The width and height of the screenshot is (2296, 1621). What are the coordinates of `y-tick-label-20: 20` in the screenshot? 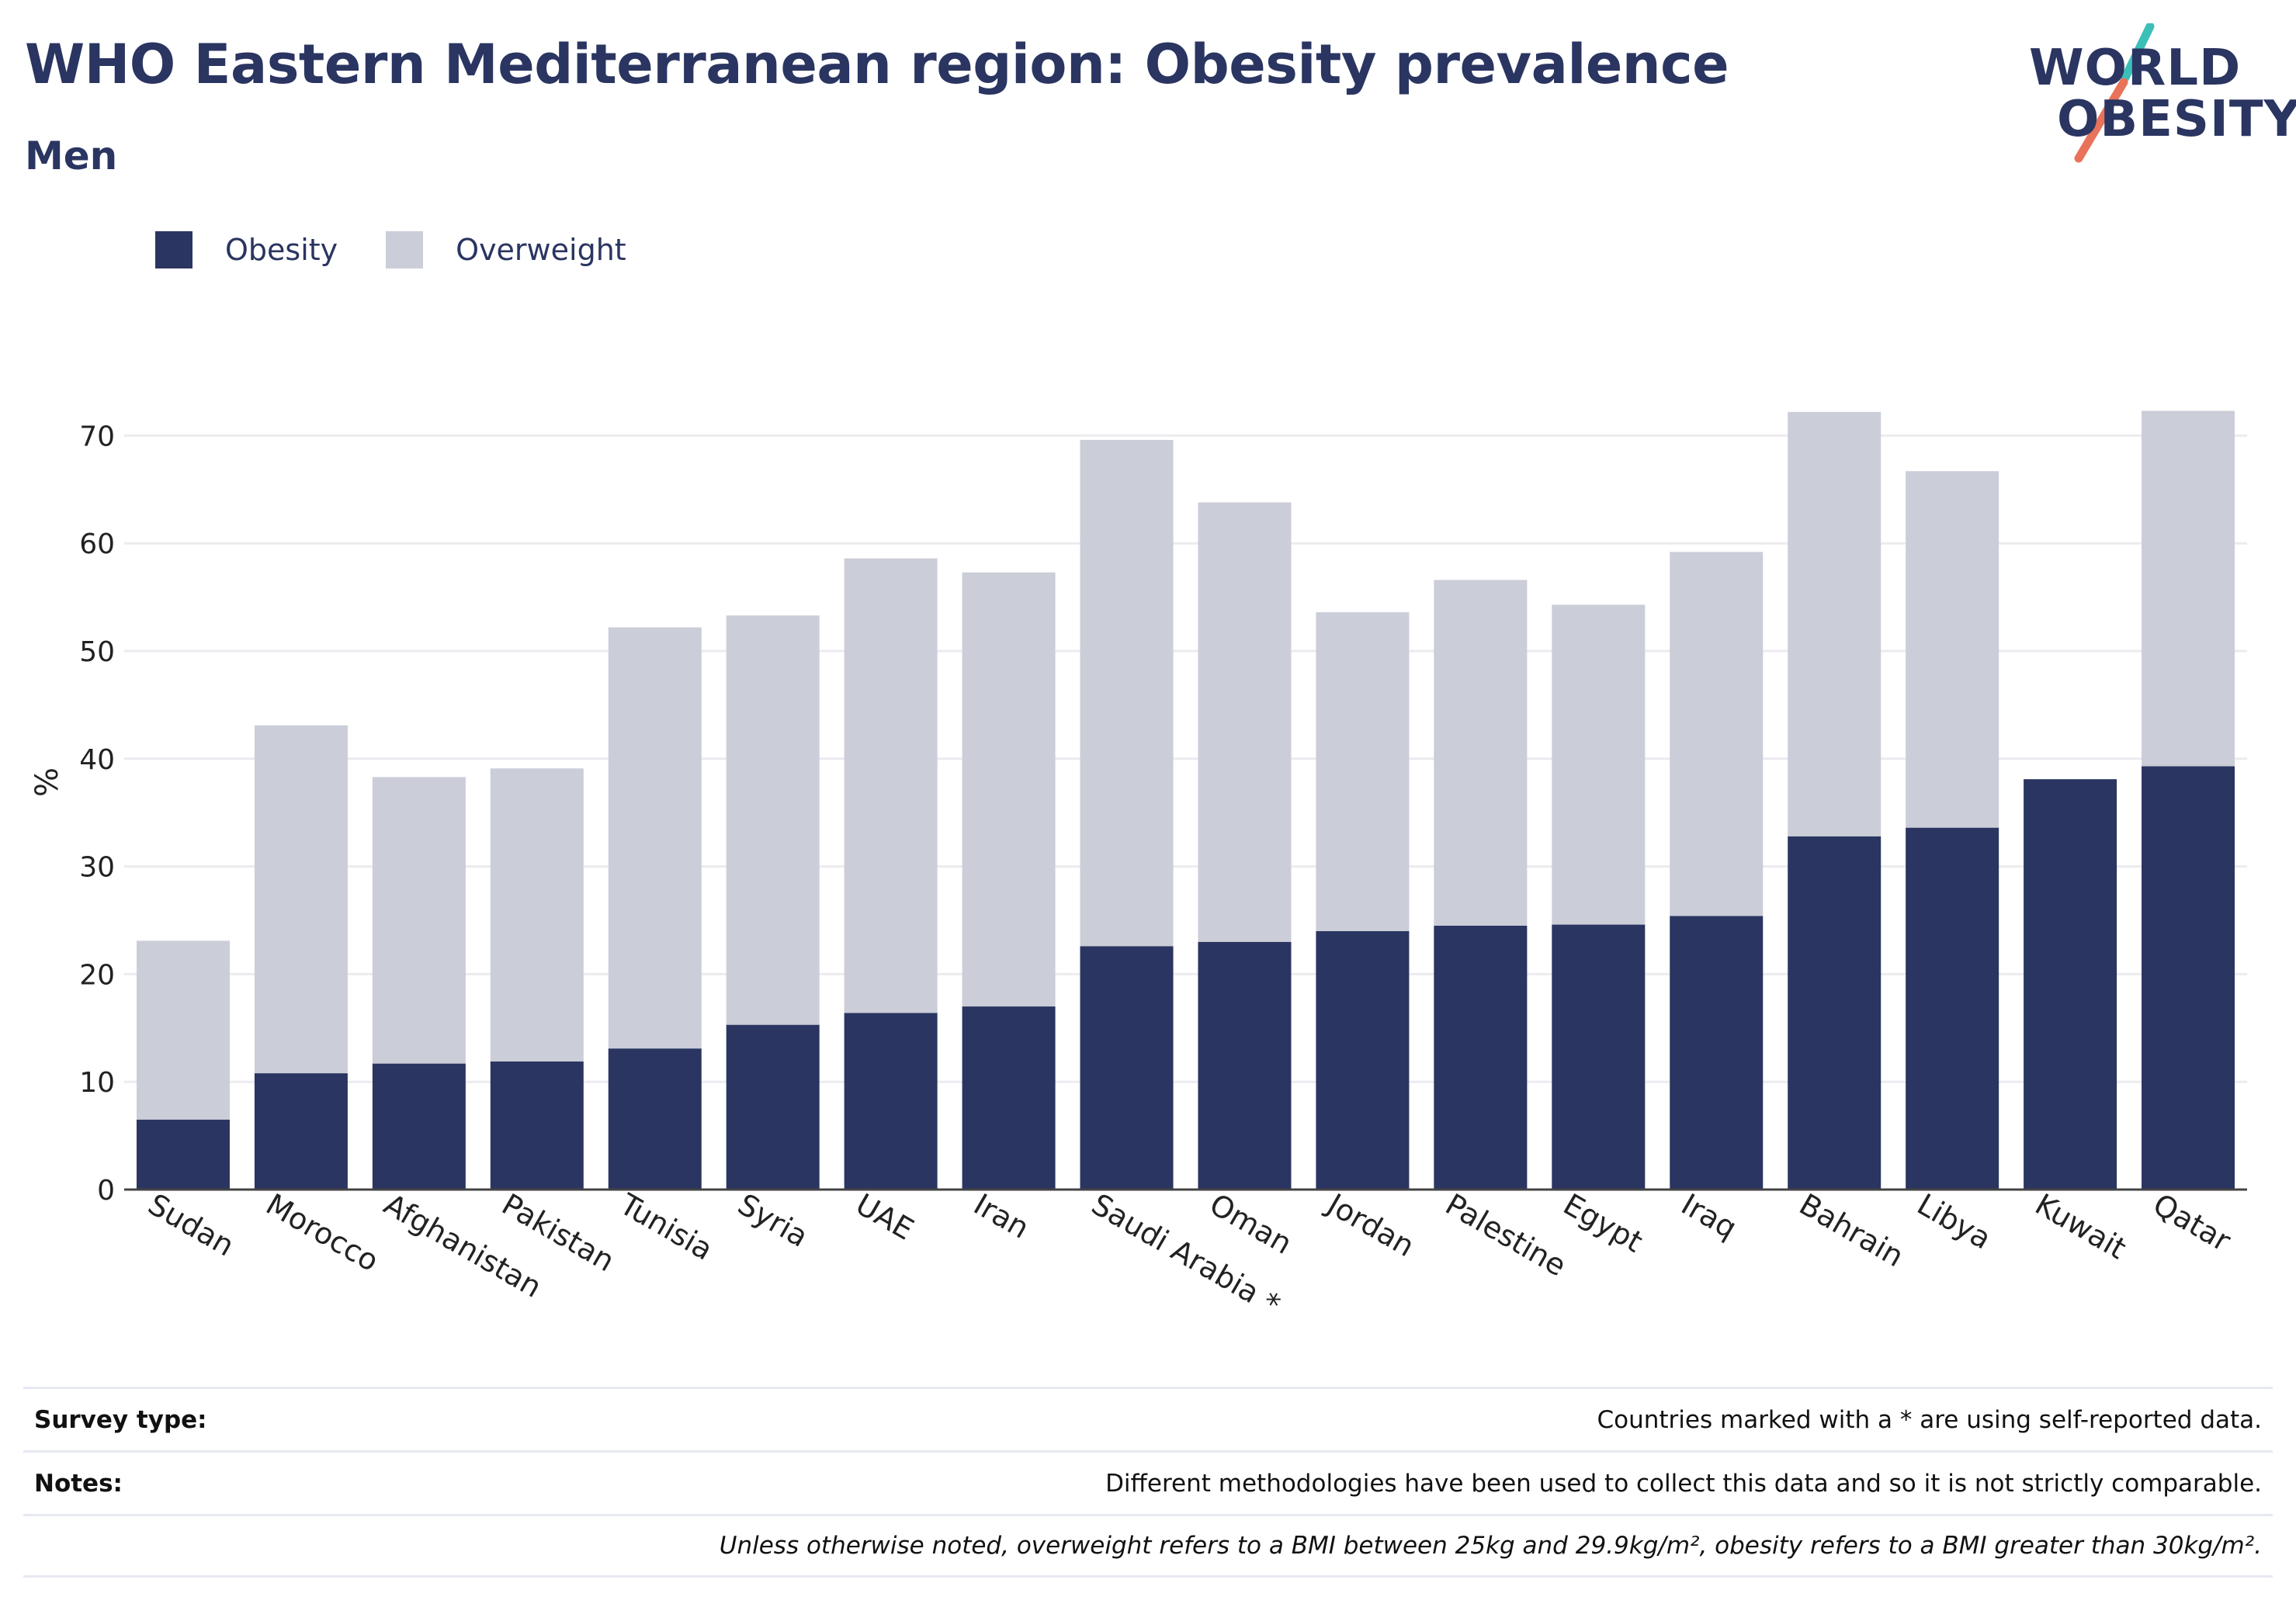 It's located at (97, 975).